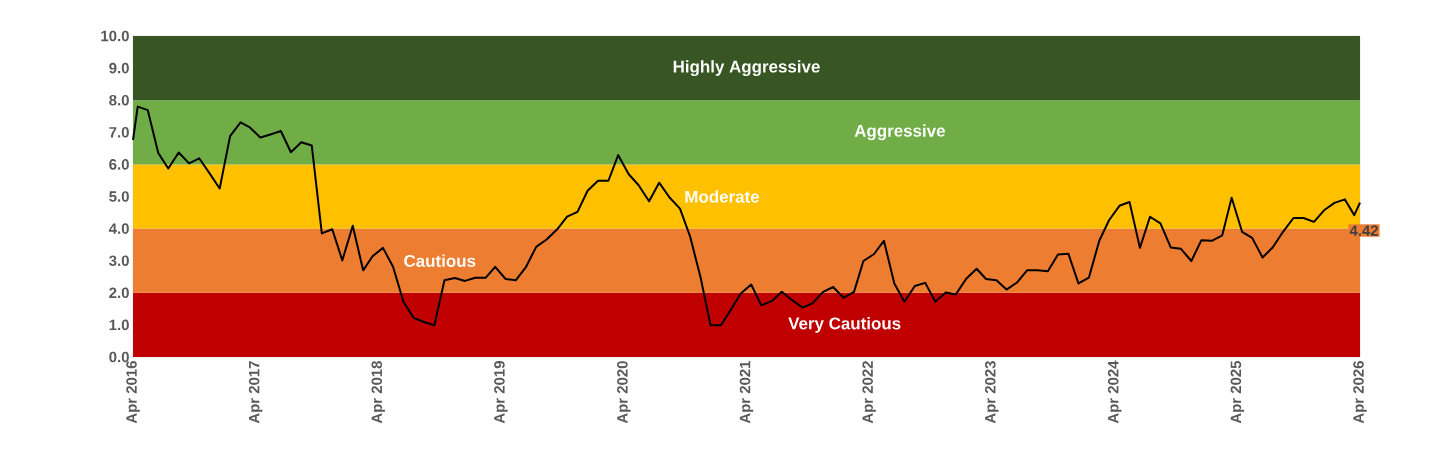 This screenshot has height=462, width=1450. Describe the element at coordinates (119, 132) in the screenshot. I see `y-tick-label: 7.0` at that location.